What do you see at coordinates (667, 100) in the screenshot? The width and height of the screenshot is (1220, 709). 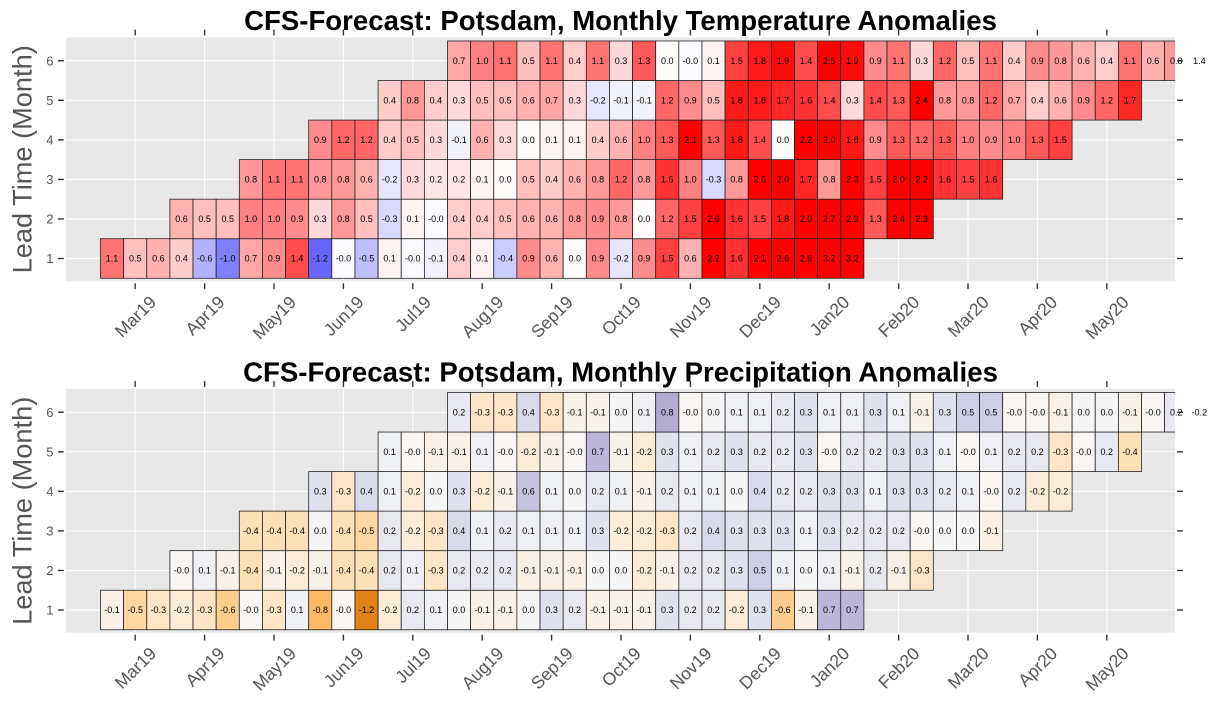 I see `svg-text: 1.2` at bounding box center [667, 100].